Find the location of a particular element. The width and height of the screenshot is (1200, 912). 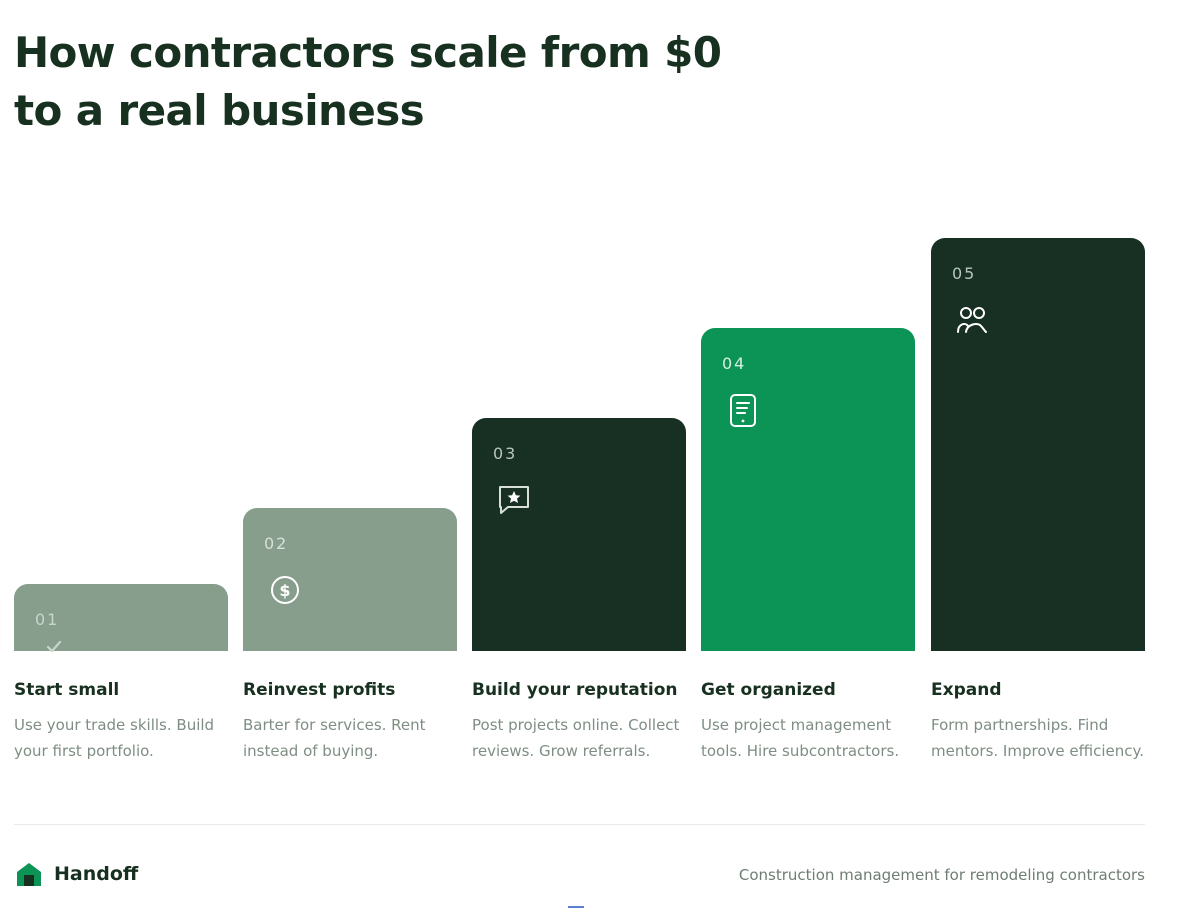

team-icon is located at coordinates (973, 320).